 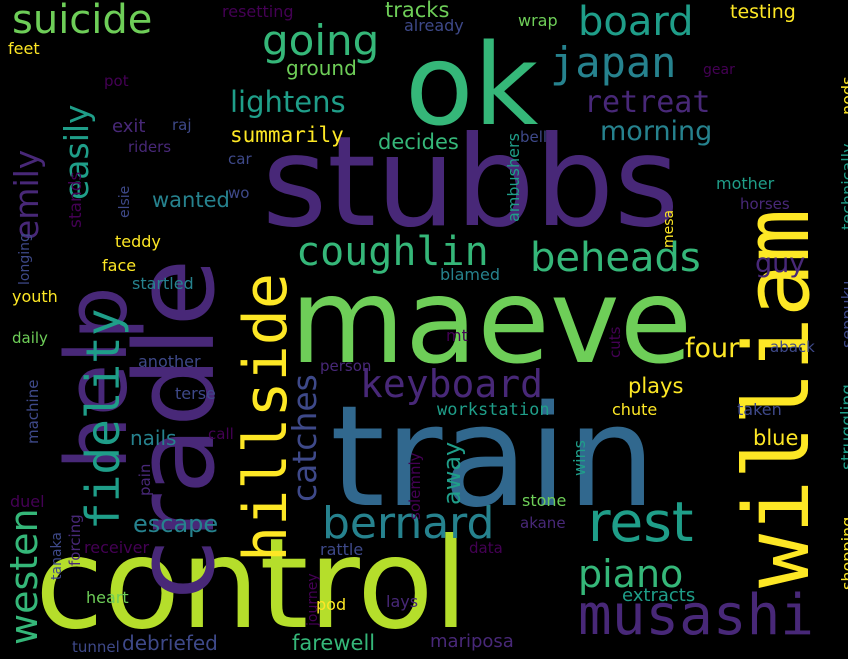 I want to click on word-emily: emily, so click(x=26, y=194).